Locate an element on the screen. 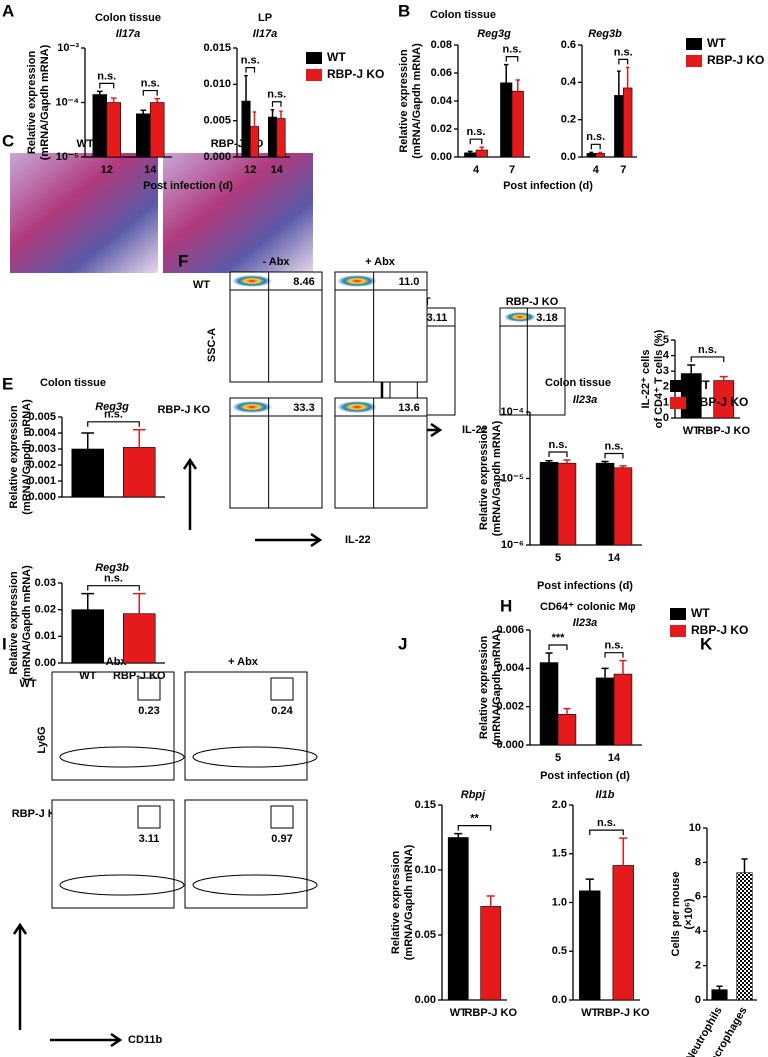  flow-column-label: - Abx is located at coordinates (113, 662).